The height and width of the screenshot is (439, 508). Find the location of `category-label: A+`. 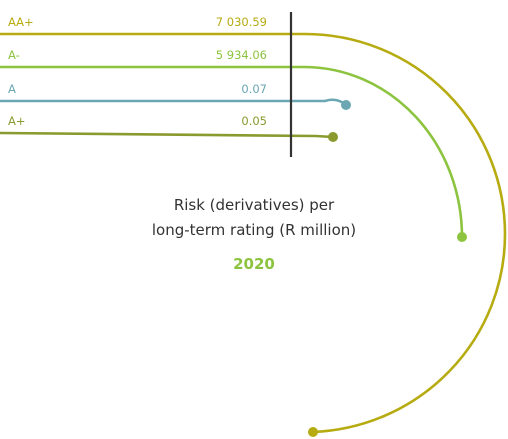

category-label: A+ is located at coordinates (17, 121).